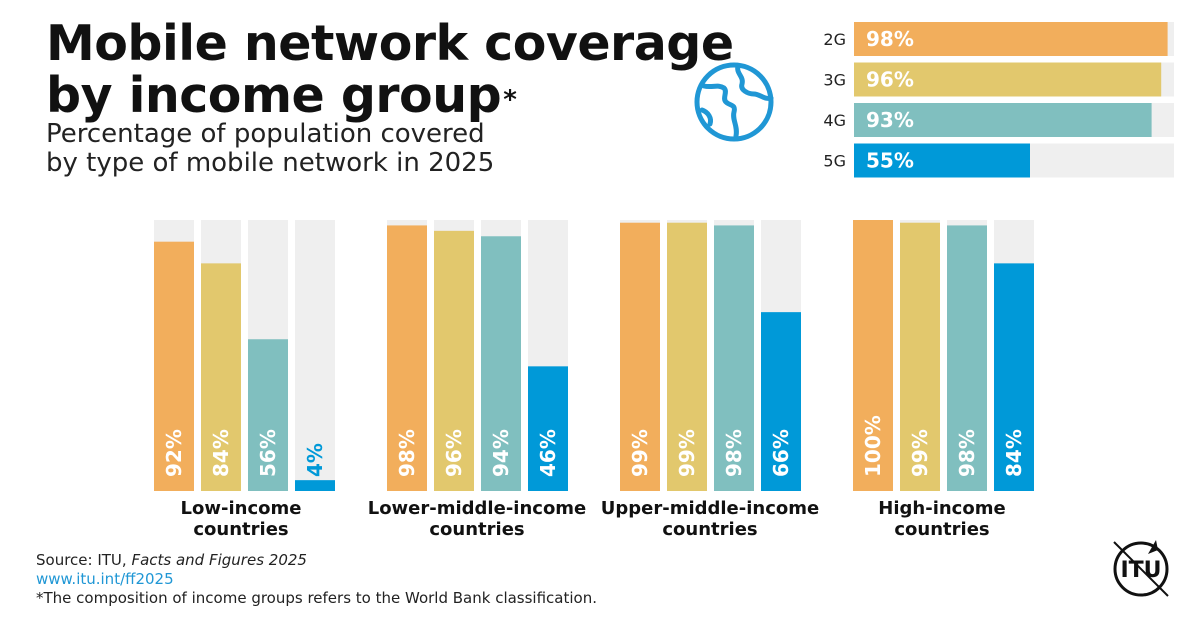 Image resolution: width=1200 pixels, height=628 pixels. I want to click on summary-value-label: 55%, so click(890, 161).